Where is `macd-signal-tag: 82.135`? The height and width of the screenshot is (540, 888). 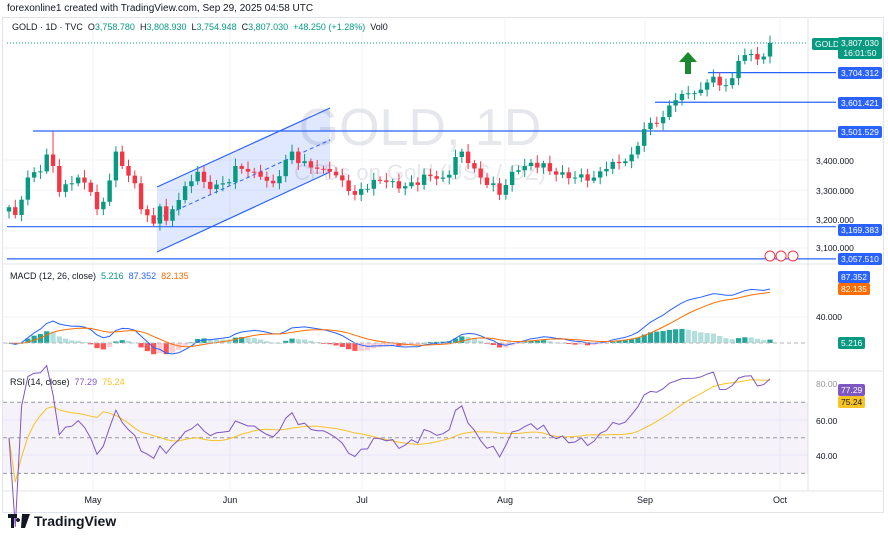
macd-signal-tag: 82.135 is located at coordinates (854, 289).